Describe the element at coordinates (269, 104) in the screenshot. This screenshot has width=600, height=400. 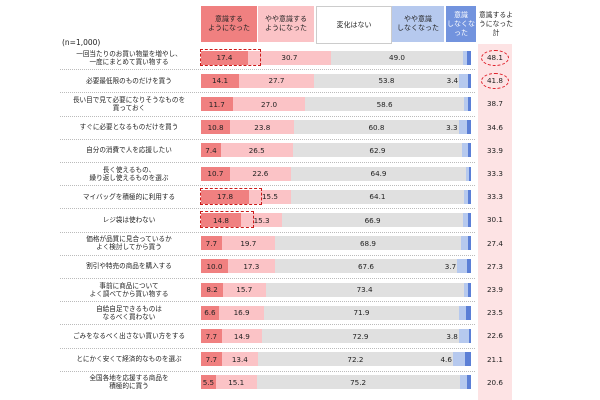
I see `data-label: 27.0` at that location.